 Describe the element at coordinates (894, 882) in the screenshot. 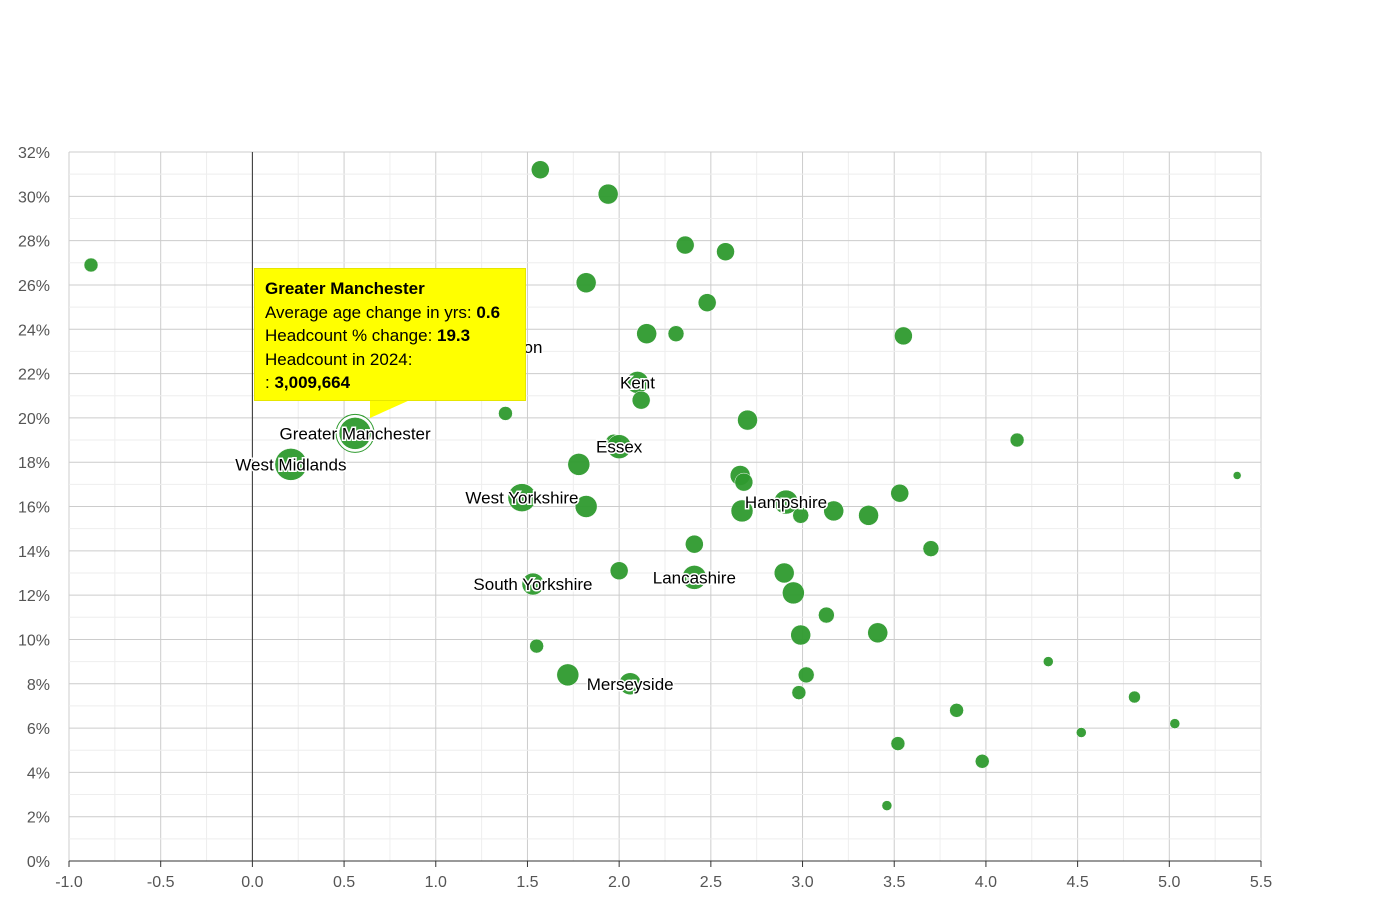

I see `x-tick-label: 3.5` at that location.